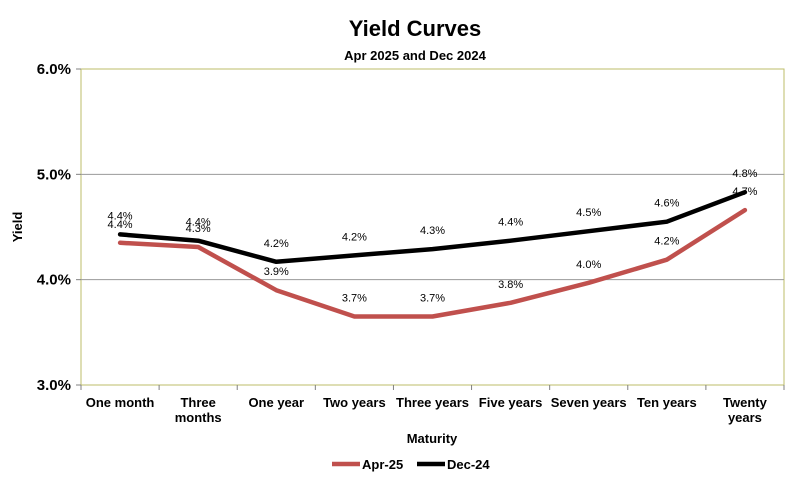 This screenshot has width=803, height=481. Describe the element at coordinates (468, 464) in the screenshot. I see `legend-label: Dec-24` at that location.